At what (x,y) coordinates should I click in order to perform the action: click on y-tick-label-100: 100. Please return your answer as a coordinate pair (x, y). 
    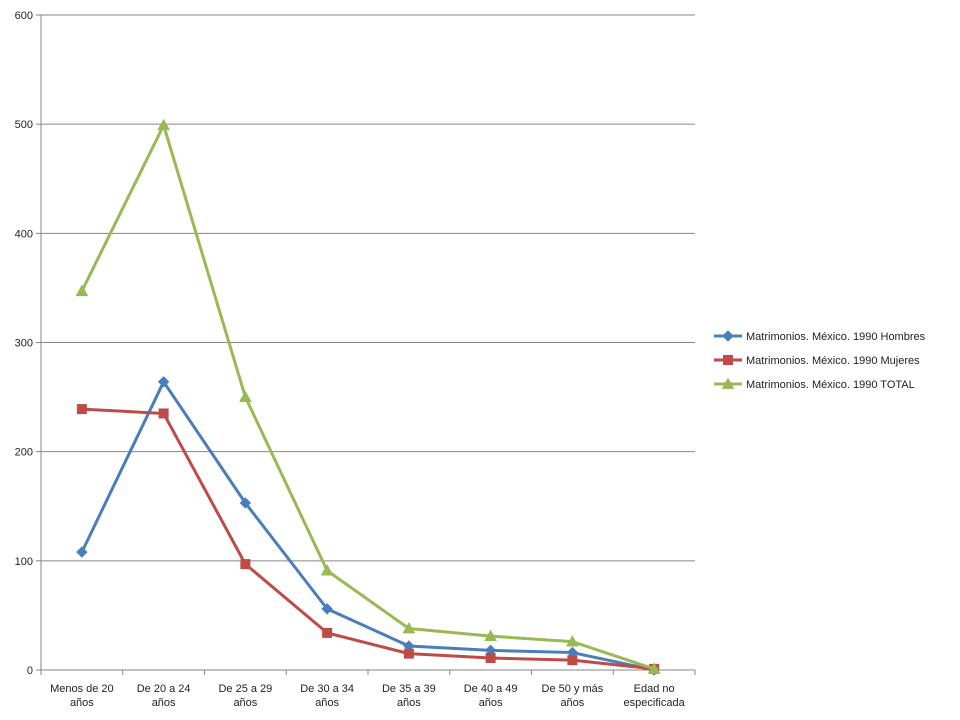
    Looking at the image, I should click on (24, 562).